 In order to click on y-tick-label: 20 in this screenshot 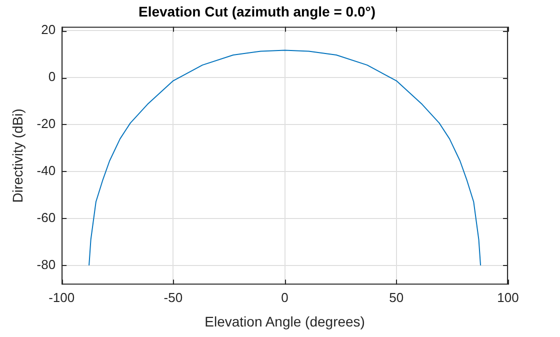, I will do `click(48, 30)`.